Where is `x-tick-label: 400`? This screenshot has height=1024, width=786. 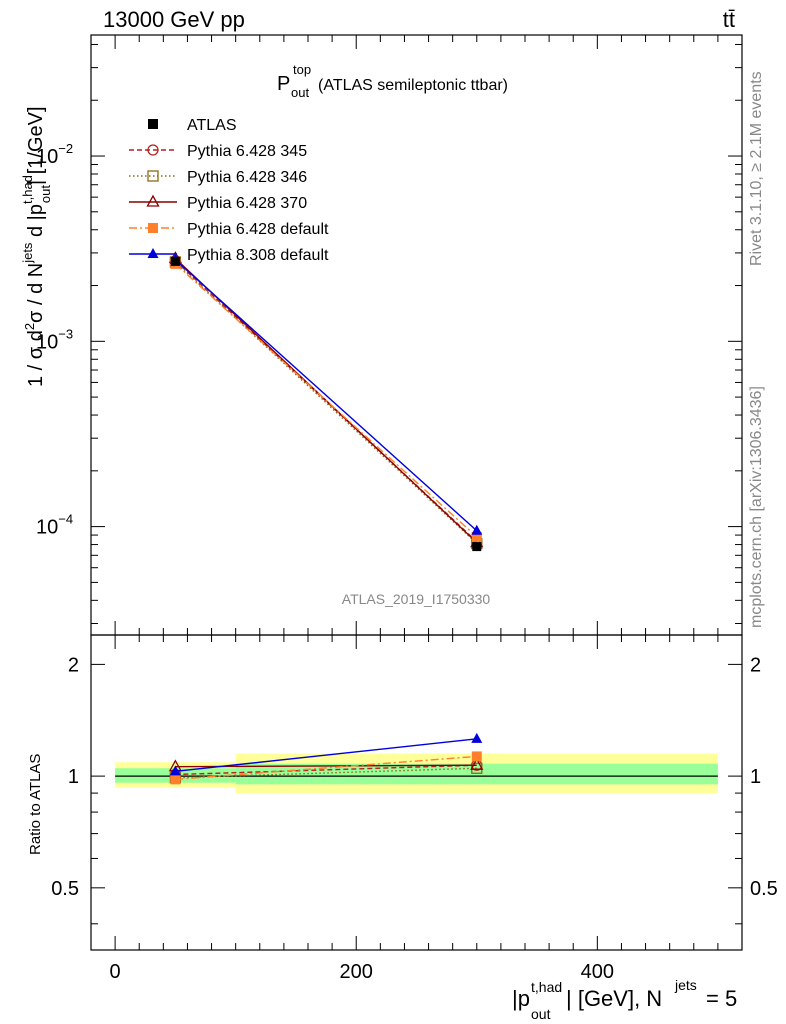
x-tick-label: 400 is located at coordinates (597, 972).